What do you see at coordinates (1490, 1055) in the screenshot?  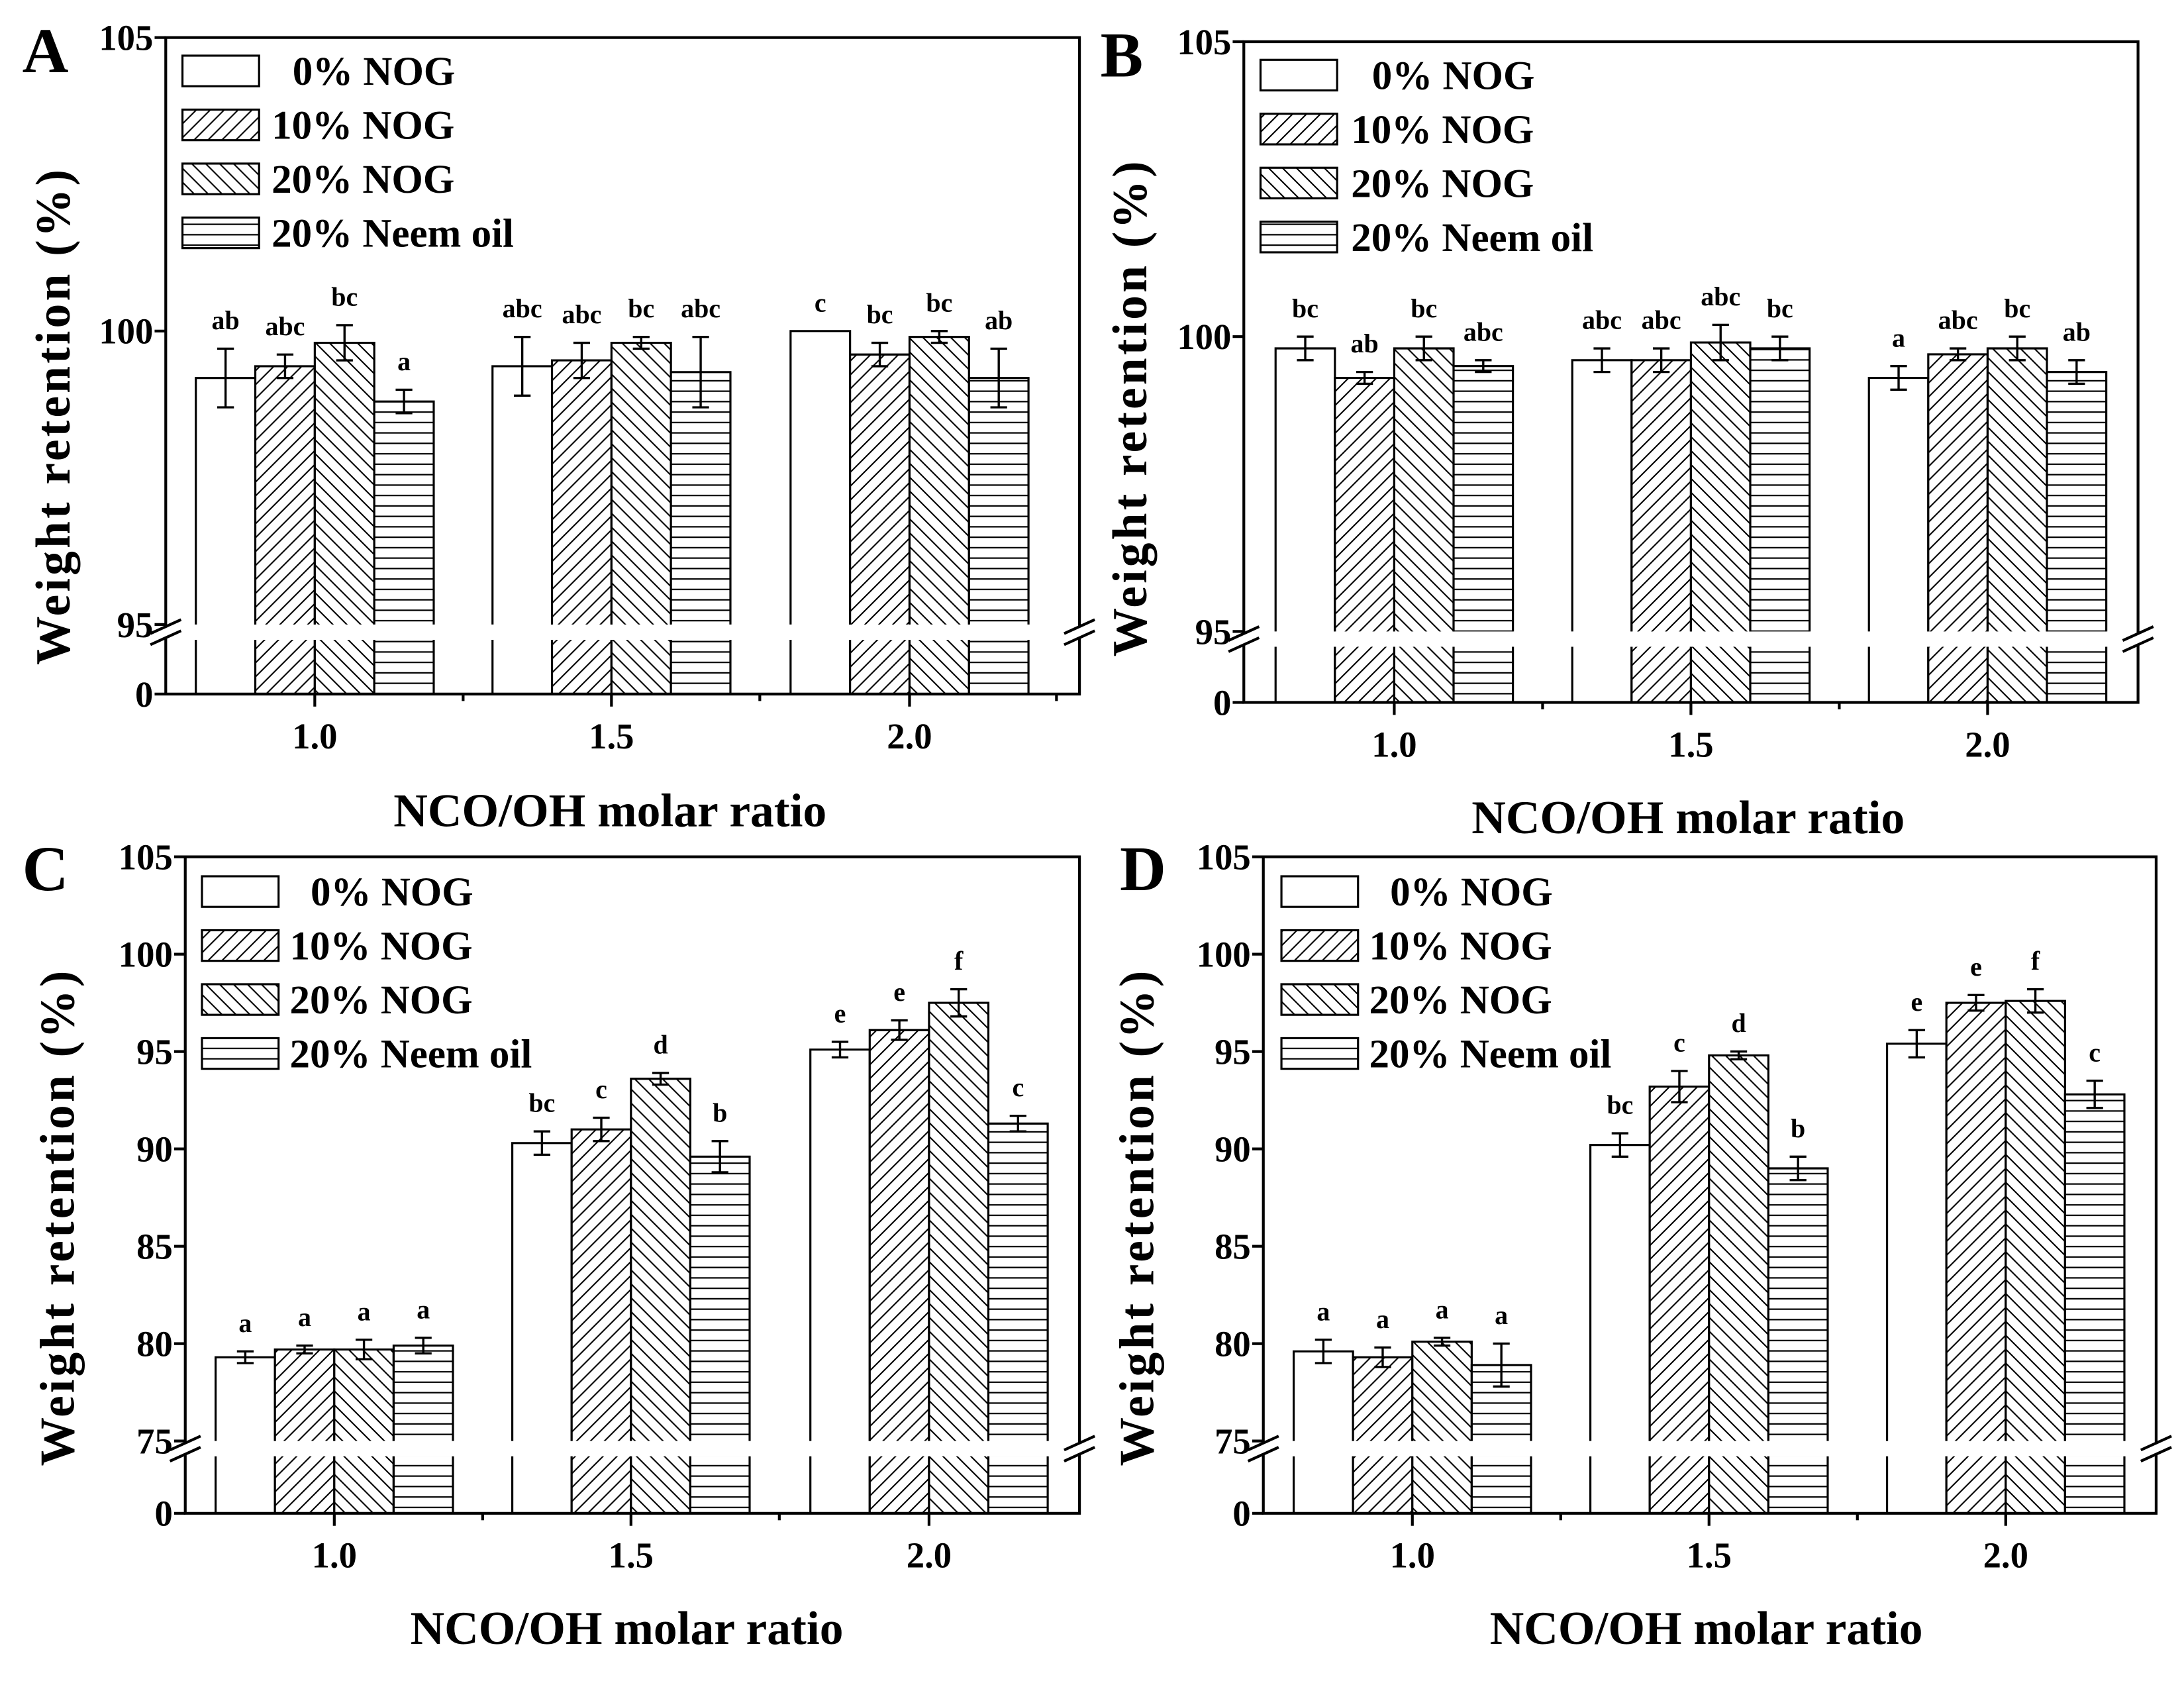 I see `legend-label: 20% Neem oil` at bounding box center [1490, 1055].